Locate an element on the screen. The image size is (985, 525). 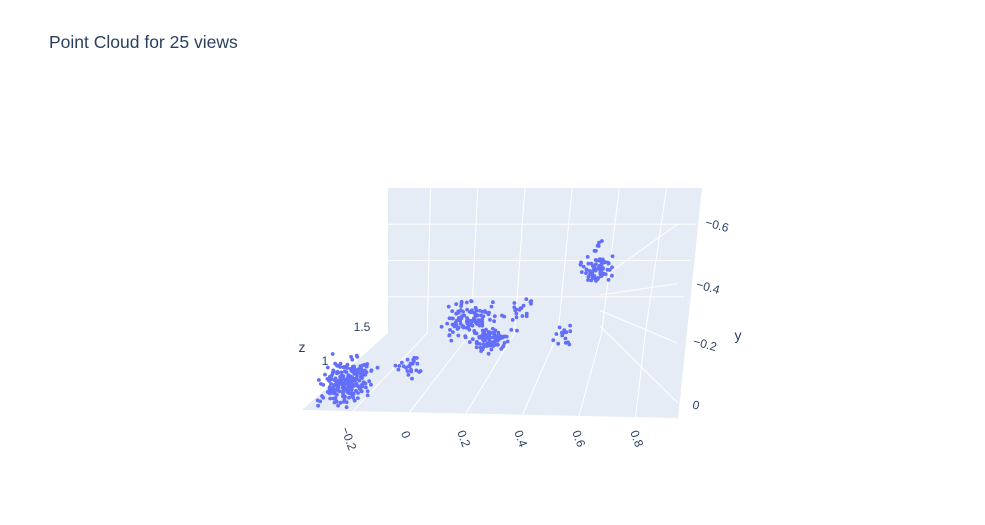
y-tick-label: −0.4 is located at coordinates (708, 287).